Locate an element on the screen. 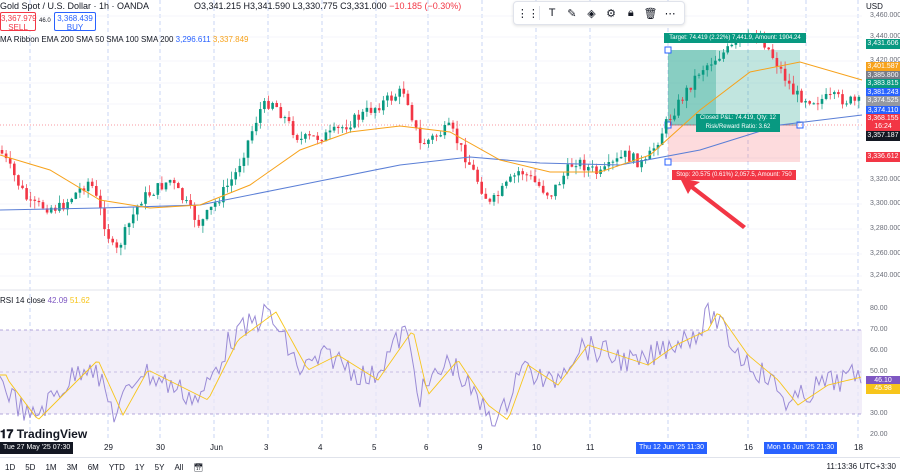 This screenshot has width=900, height=476. buy-price: 3,368.439 is located at coordinates (75, 18).